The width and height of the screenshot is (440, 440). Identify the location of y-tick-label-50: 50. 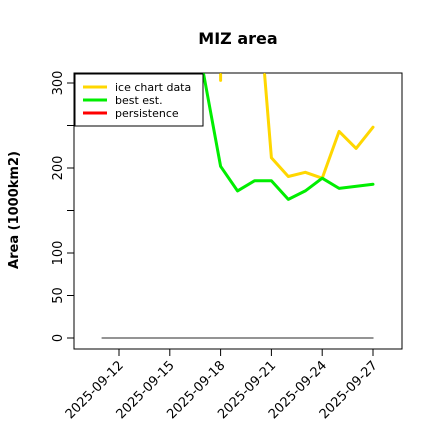
(58, 295).